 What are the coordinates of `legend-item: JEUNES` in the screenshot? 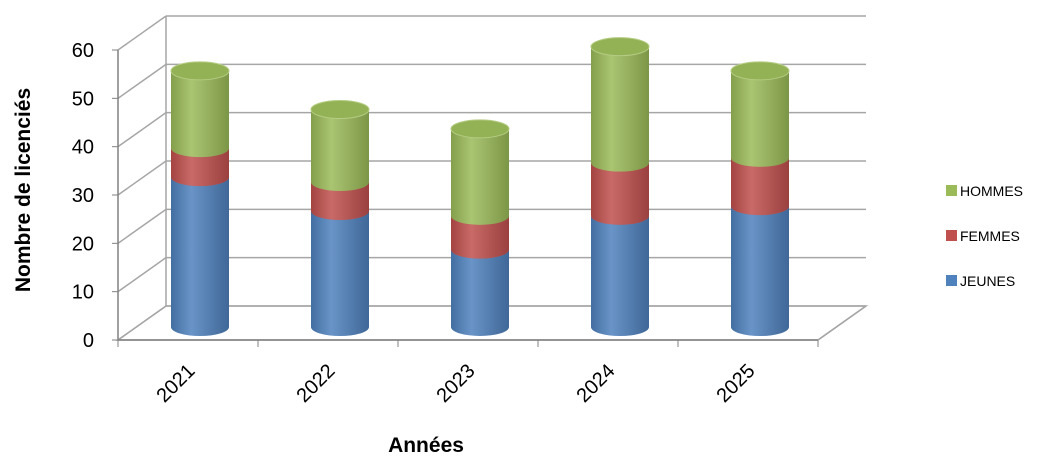 It's located at (980, 281).